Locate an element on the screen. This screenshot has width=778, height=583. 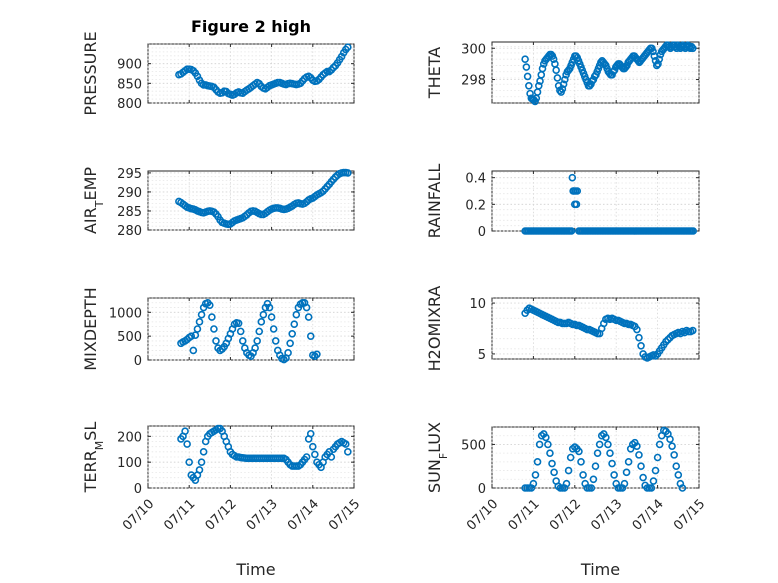
subplot-h2omixra: 5 10 H2OMIXRA is located at coordinates (562, 329).